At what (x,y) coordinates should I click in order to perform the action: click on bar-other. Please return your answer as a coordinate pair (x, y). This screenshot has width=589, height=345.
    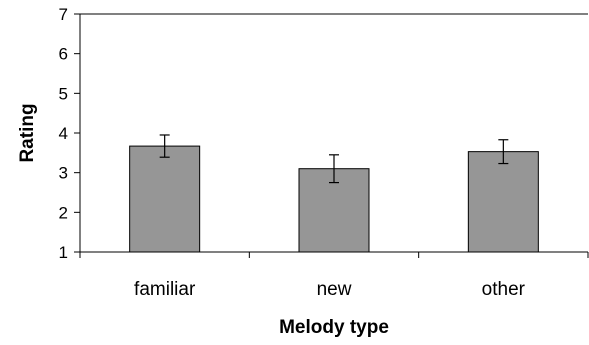
    Looking at the image, I should click on (503, 202).